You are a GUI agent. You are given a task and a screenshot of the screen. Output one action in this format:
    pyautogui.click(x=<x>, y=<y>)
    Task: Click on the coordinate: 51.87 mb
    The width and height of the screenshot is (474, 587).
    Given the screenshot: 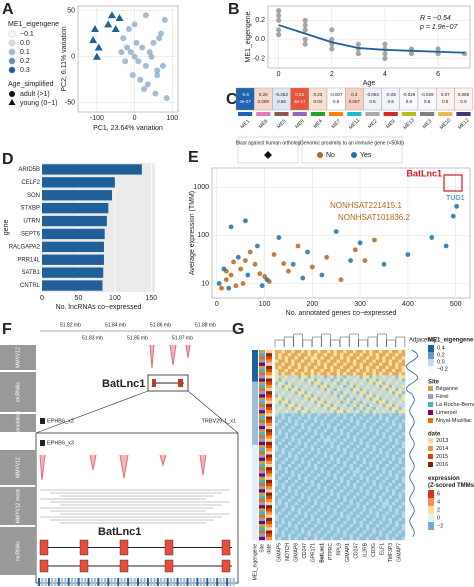 What is the action you would take?
    pyautogui.click(x=182, y=338)
    